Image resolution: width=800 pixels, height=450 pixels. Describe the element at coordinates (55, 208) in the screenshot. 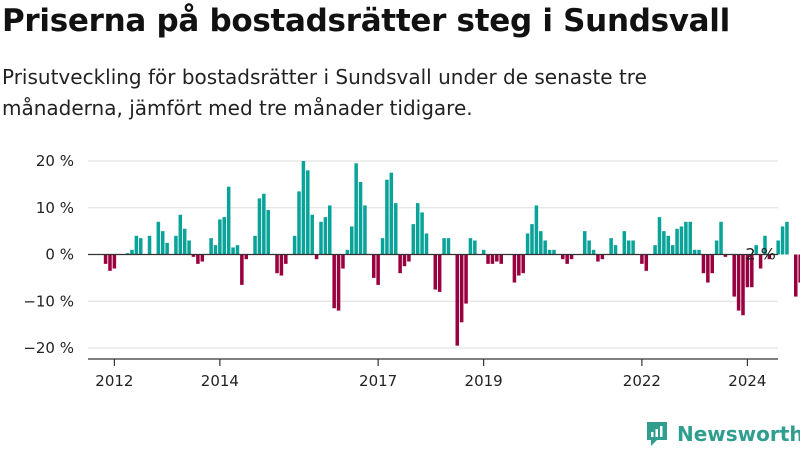

I see `y-tick-label: 10 %` at that location.